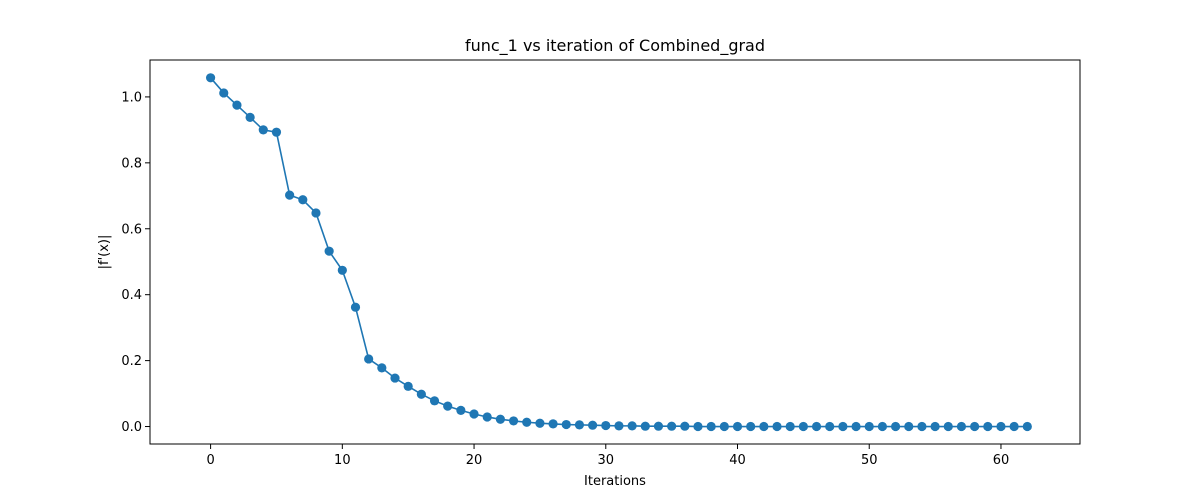 This screenshot has height=500, width=1200. Describe the element at coordinates (131, 427) in the screenshot. I see `y-tick-label: 0.0` at that location.